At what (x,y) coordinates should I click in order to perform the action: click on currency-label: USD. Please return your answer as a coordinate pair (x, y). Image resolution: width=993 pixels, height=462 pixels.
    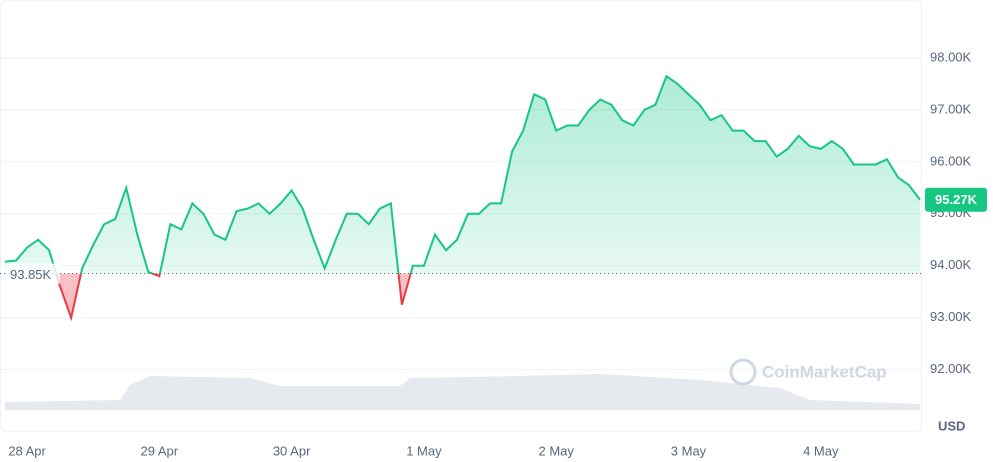
    Looking at the image, I should click on (951, 425).